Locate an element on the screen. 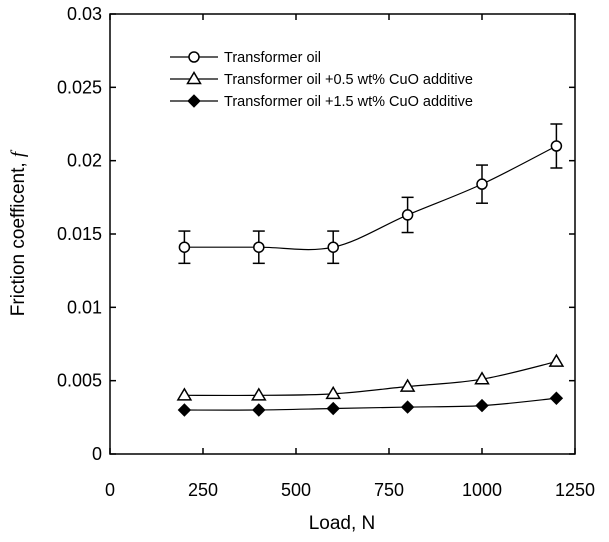 The image size is (609, 542). x-tick-label: 1250 is located at coordinates (575, 490).